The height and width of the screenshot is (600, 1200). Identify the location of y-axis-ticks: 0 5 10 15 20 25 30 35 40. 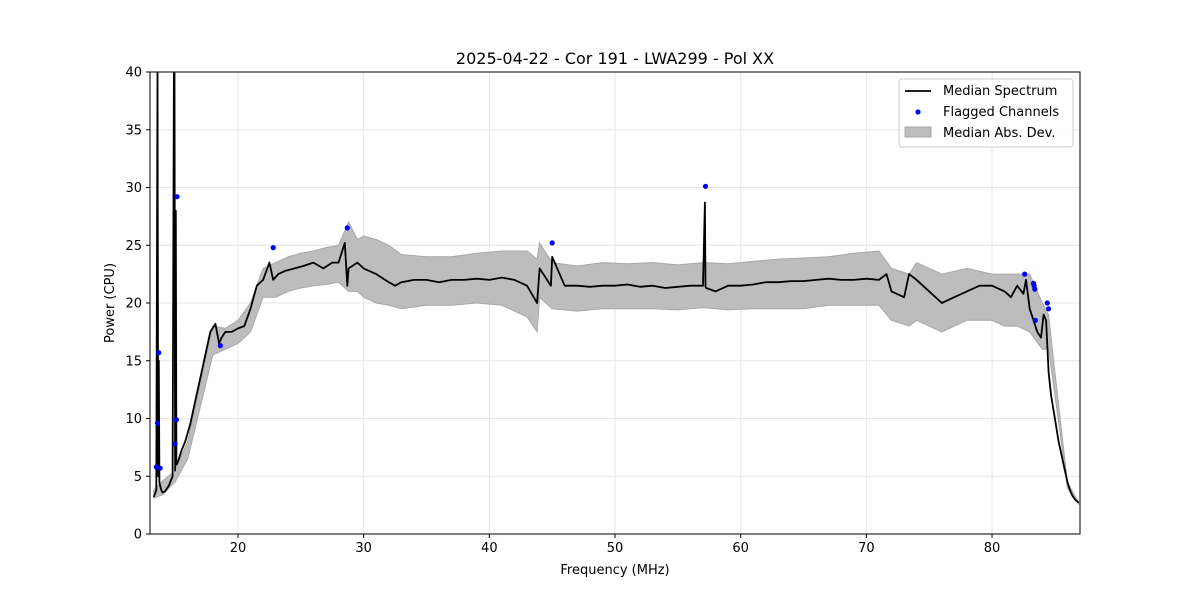
(137, 304).